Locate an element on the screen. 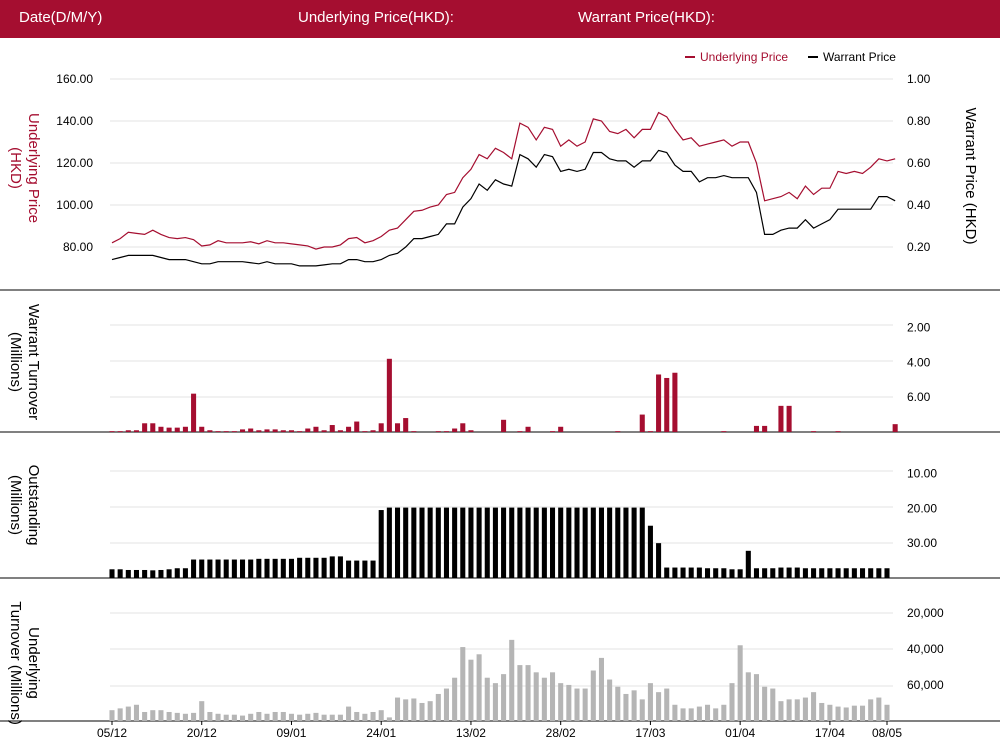 The image size is (1000, 751). price-right-tick: 0.20 is located at coordinates (919, 247).